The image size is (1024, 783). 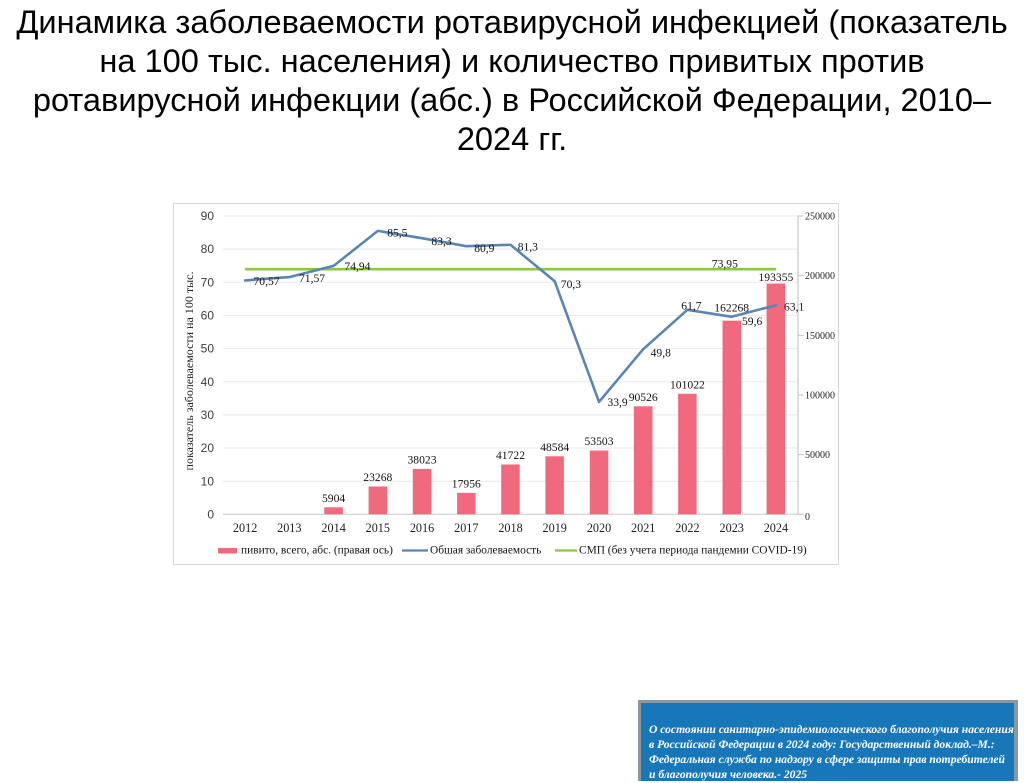 What do you see at coordinates (554, 447) in the screenshot?
I see `svg-text: 48584` at bounding box center [554, 447].